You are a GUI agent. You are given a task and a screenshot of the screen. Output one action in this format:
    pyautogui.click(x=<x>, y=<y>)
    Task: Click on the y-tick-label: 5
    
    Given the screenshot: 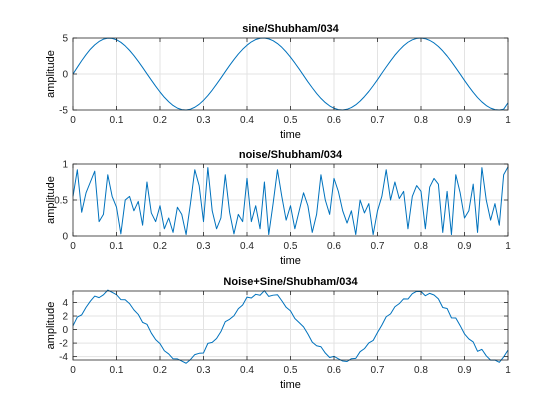 What is the action you would take?
    pyautogui.click(x=65, y=39)
    